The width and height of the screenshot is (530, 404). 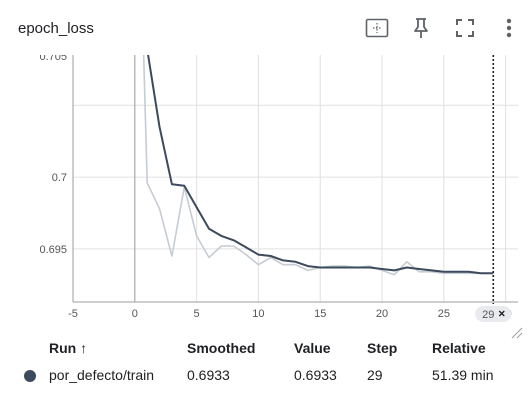 I want to click on hover-close-icon, so click(x=501, y=313).